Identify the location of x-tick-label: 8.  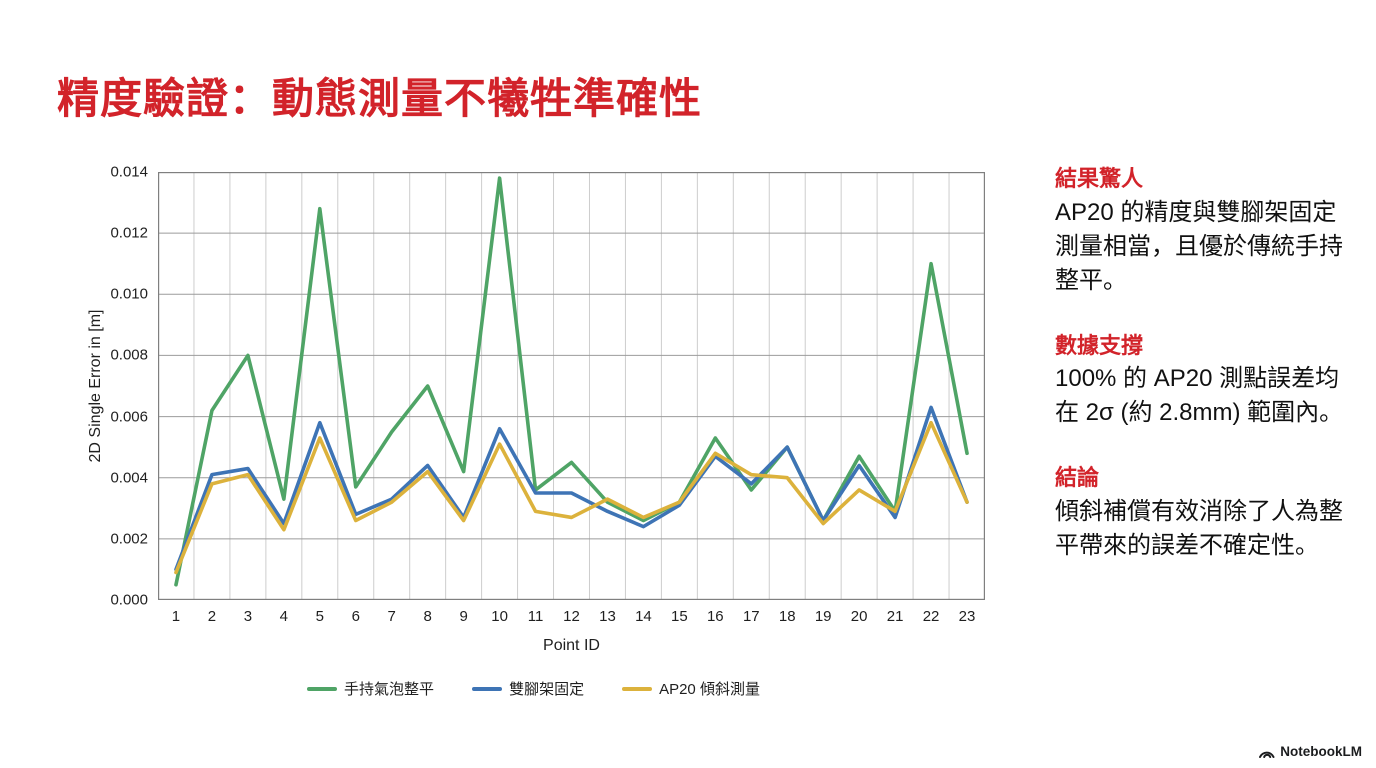
(427, 616).